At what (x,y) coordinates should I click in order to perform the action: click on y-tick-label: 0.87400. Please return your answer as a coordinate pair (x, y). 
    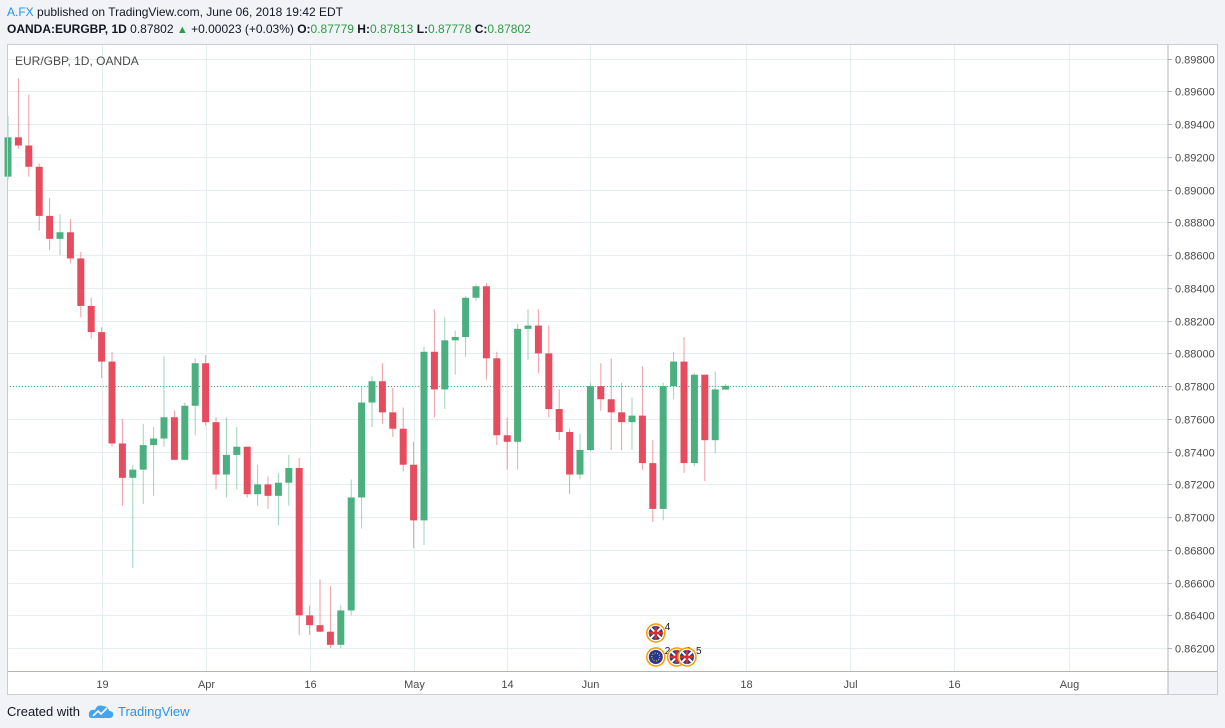
    Looking at the image, I should click on (1195, 454).